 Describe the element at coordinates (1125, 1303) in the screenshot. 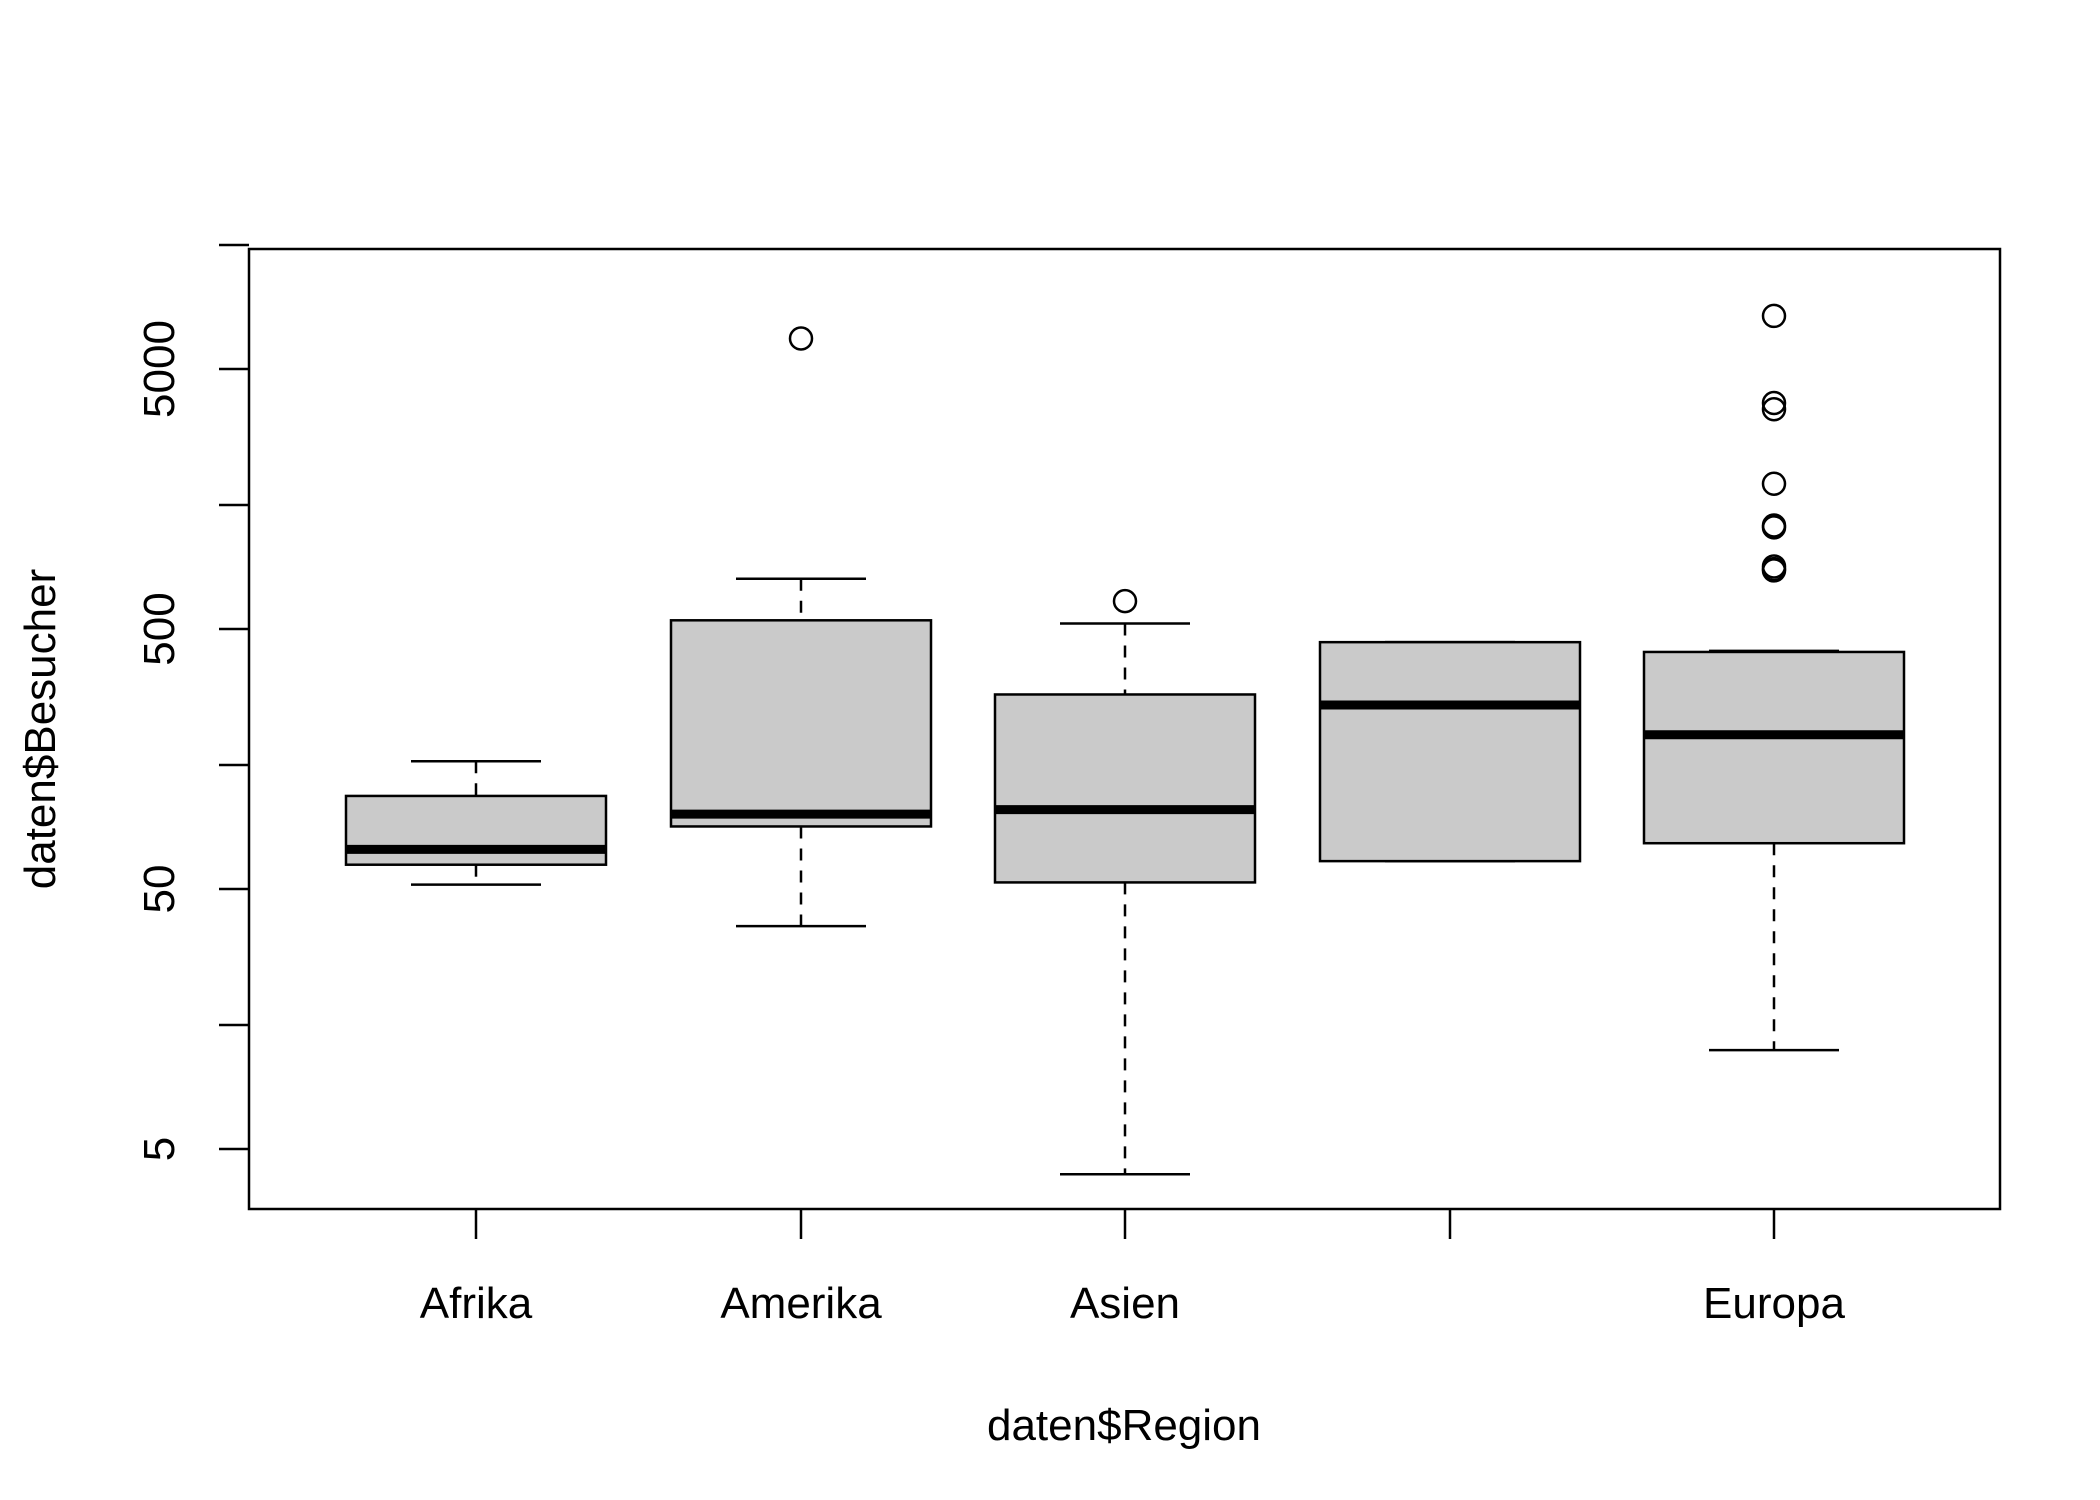

I see `x-tick-label: Asien` at that location.